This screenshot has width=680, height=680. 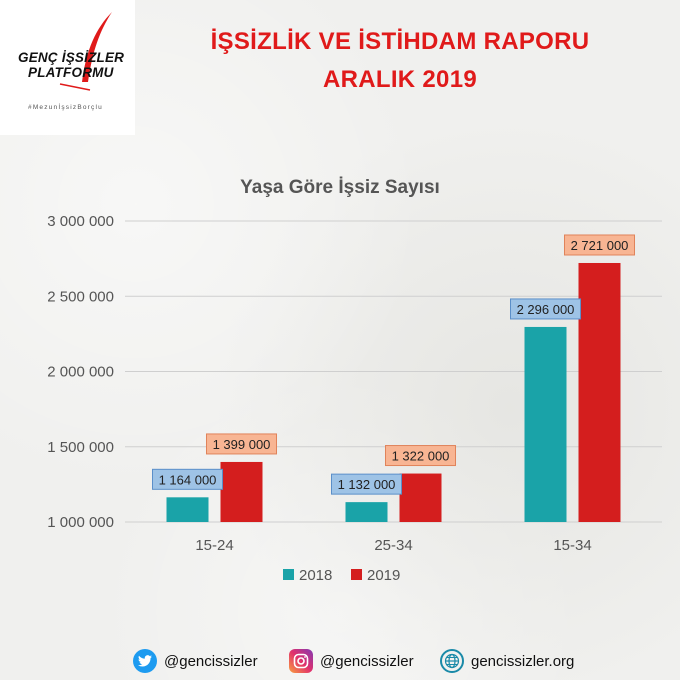 I want to click on data-label: 2 721 000, so click(x=600, y=245).